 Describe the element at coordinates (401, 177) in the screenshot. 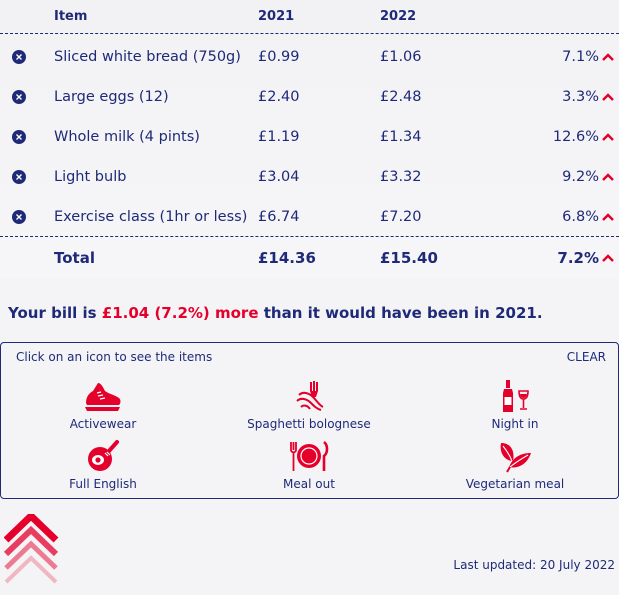

I see `price-2022: £3.32` at that location.